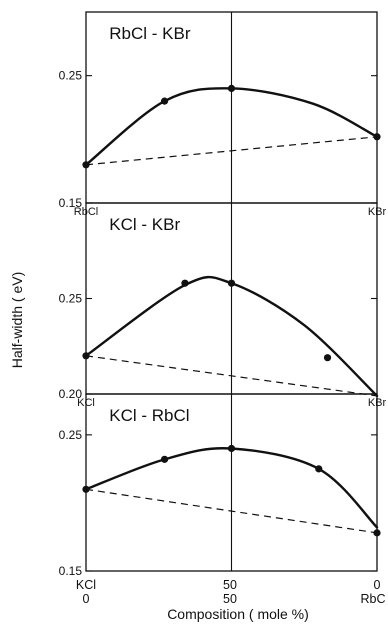 The image size is (388, 629). I want to click on y-axis-label: Half-width ( eV), so click(17, 320).